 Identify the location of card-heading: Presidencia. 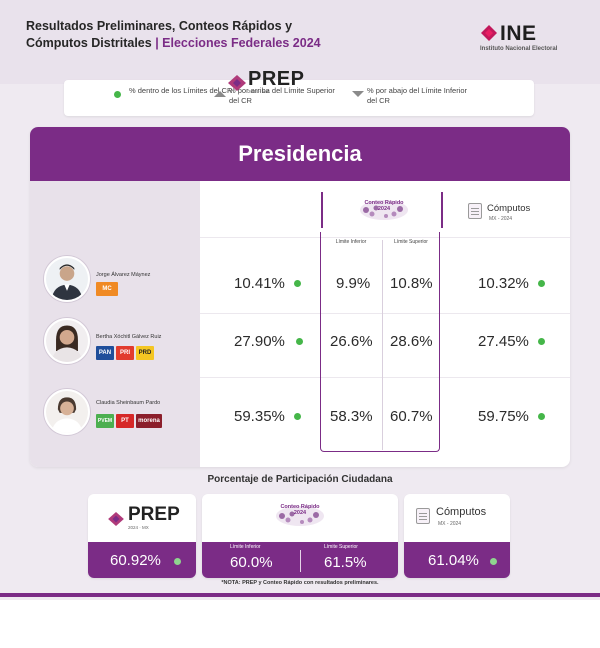
(300, 154).